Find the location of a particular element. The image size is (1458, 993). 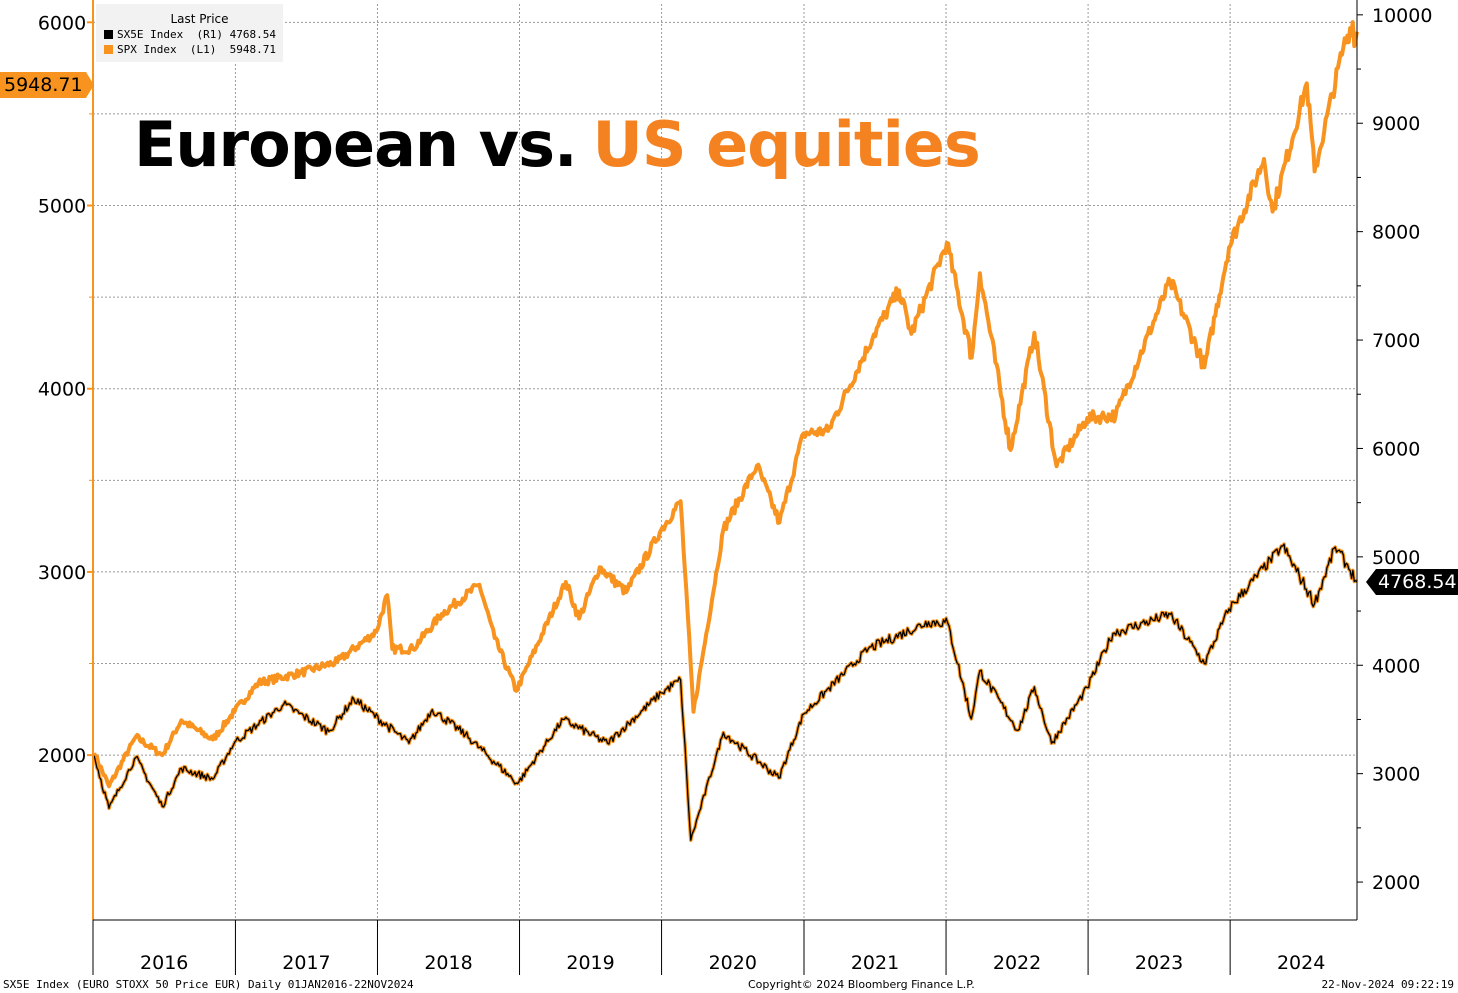

right-tick-label-6000: 6000 is located at coordinates (1396, 449).